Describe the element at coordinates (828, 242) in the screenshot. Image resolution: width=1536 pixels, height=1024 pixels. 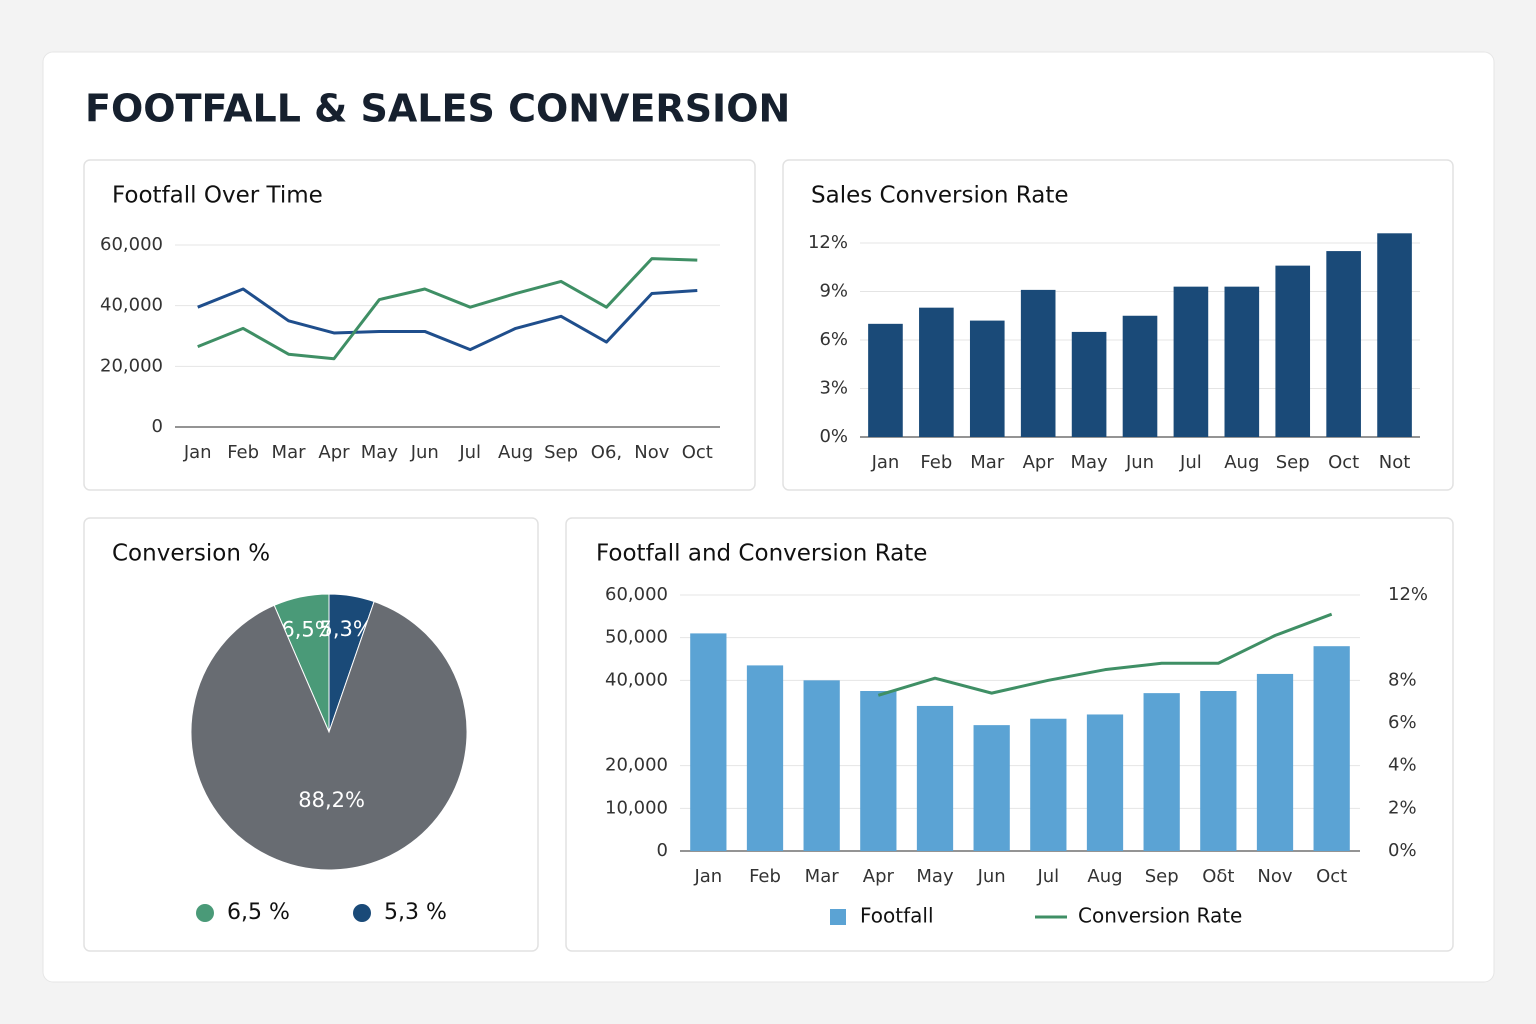
I see `y-tick-label: 12%` at that location.